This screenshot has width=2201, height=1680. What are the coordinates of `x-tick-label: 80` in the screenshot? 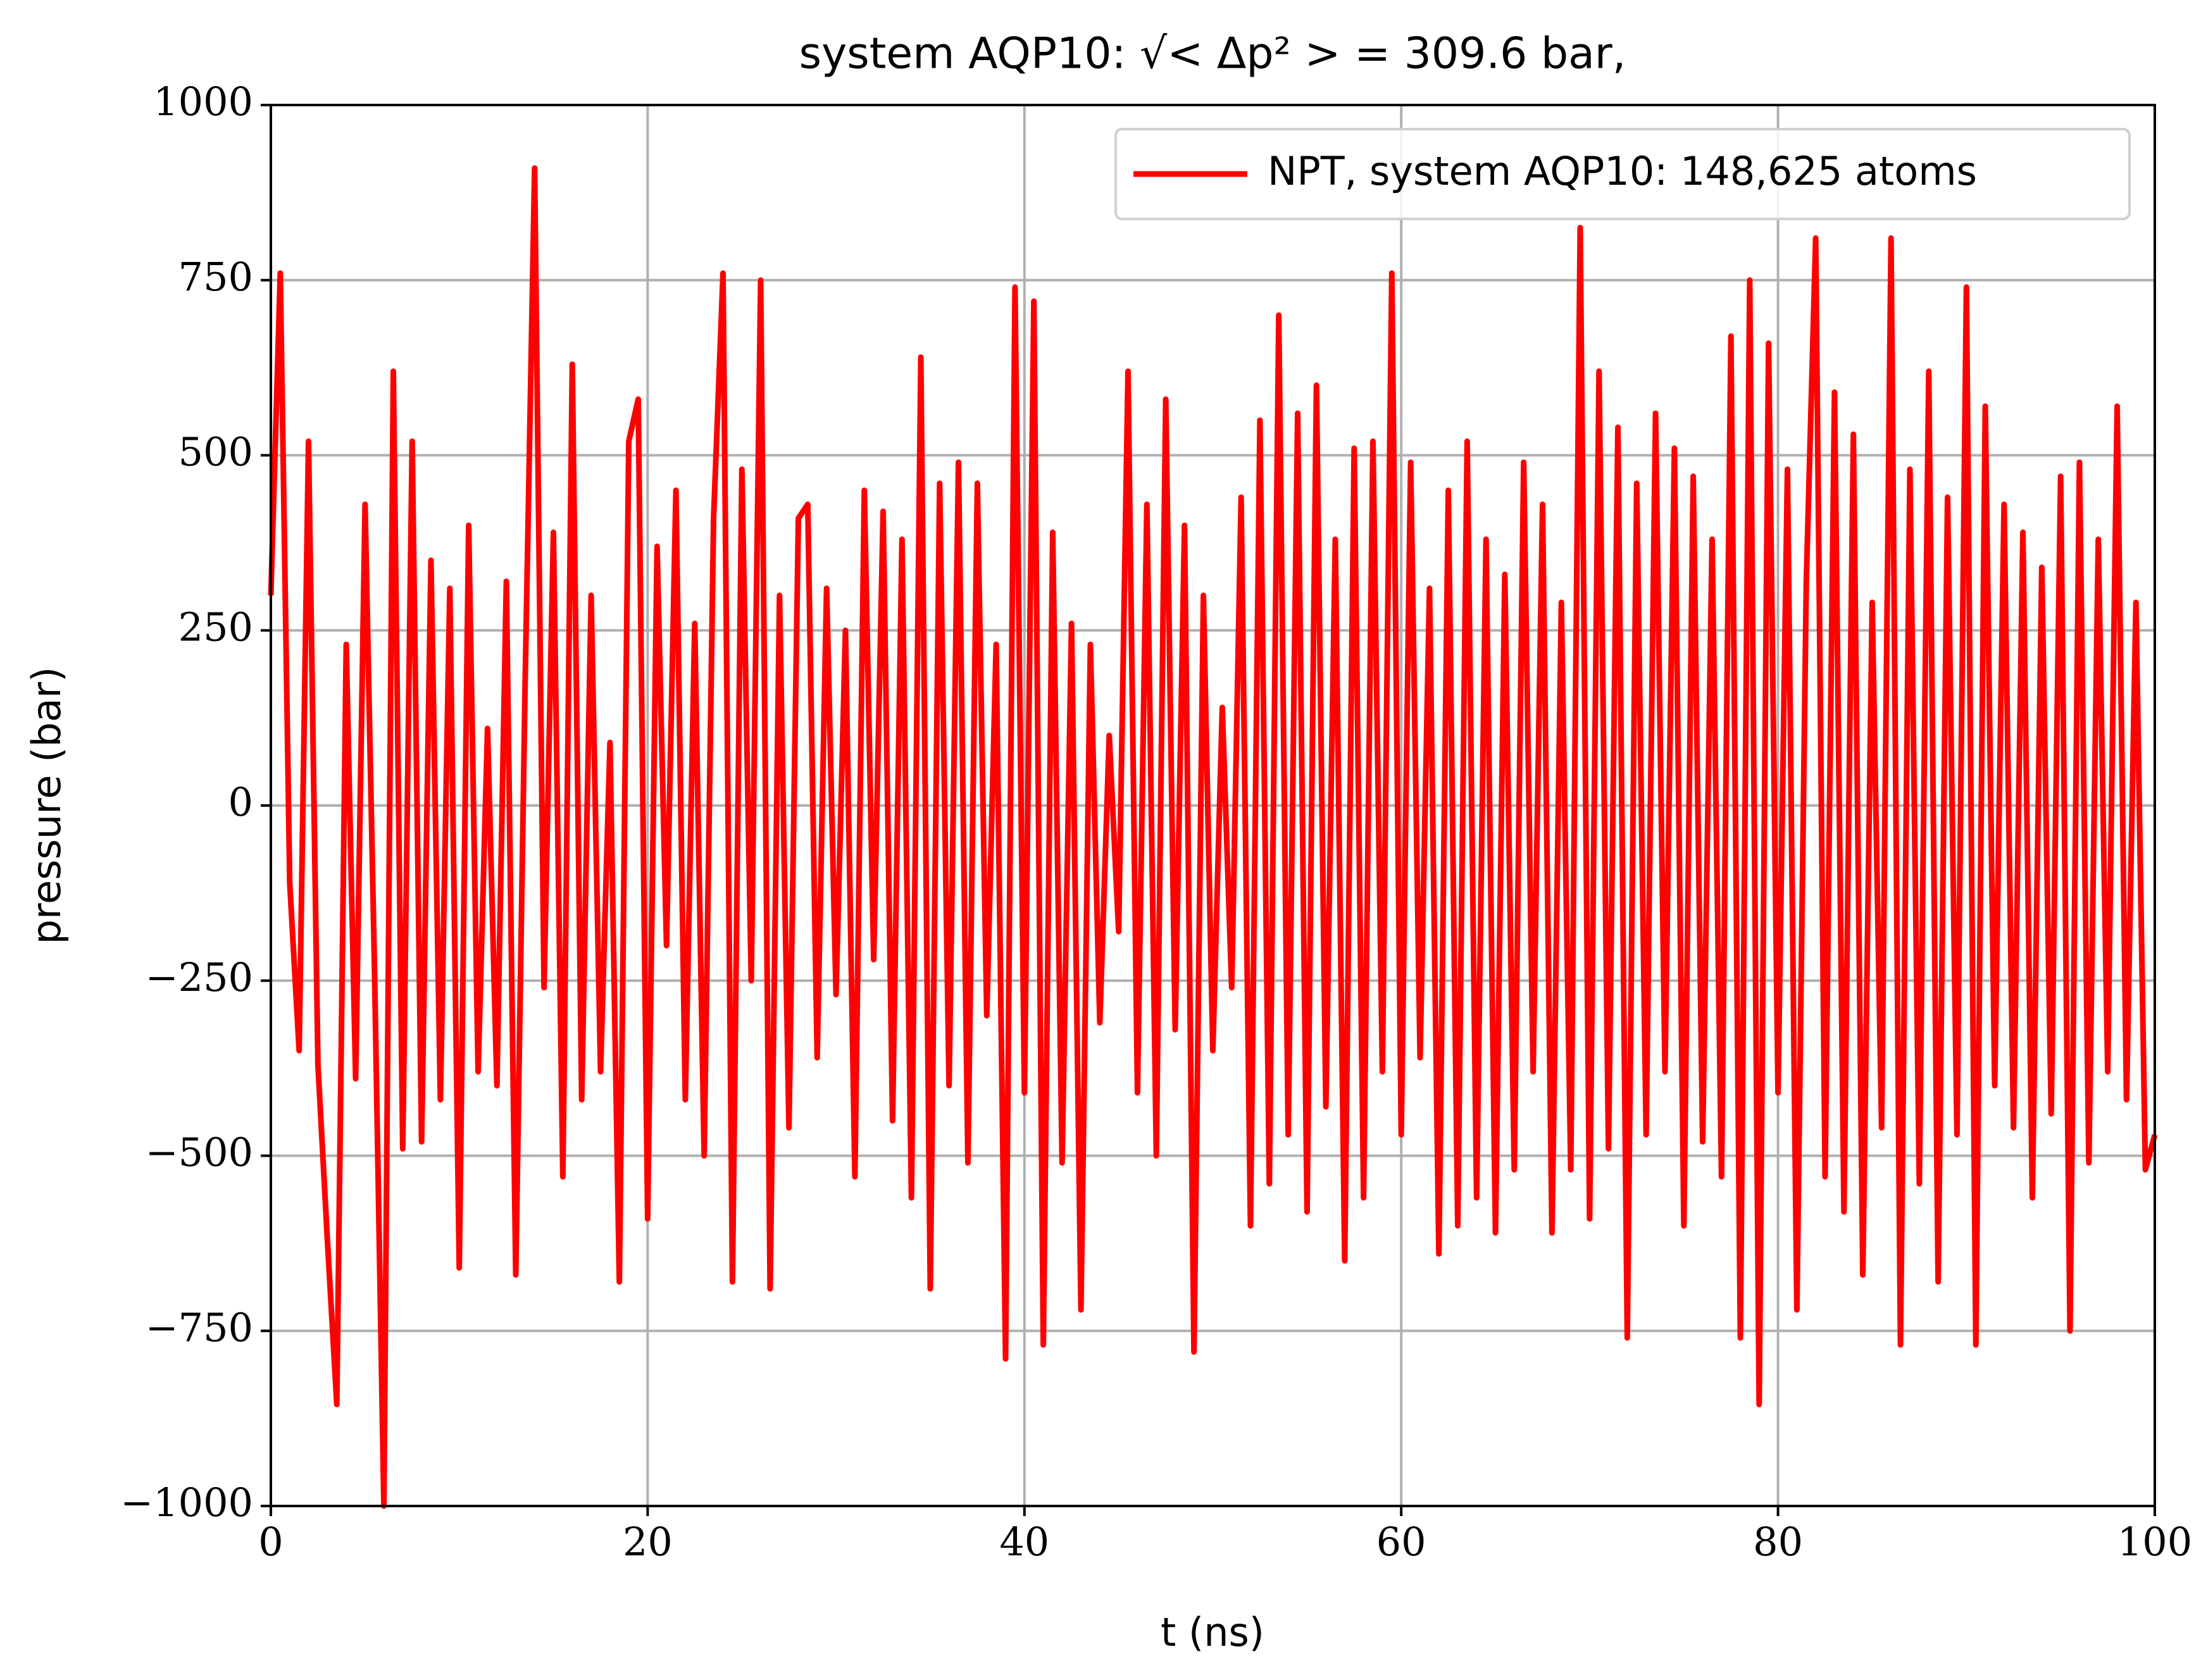 It's located at (1778, 1542).